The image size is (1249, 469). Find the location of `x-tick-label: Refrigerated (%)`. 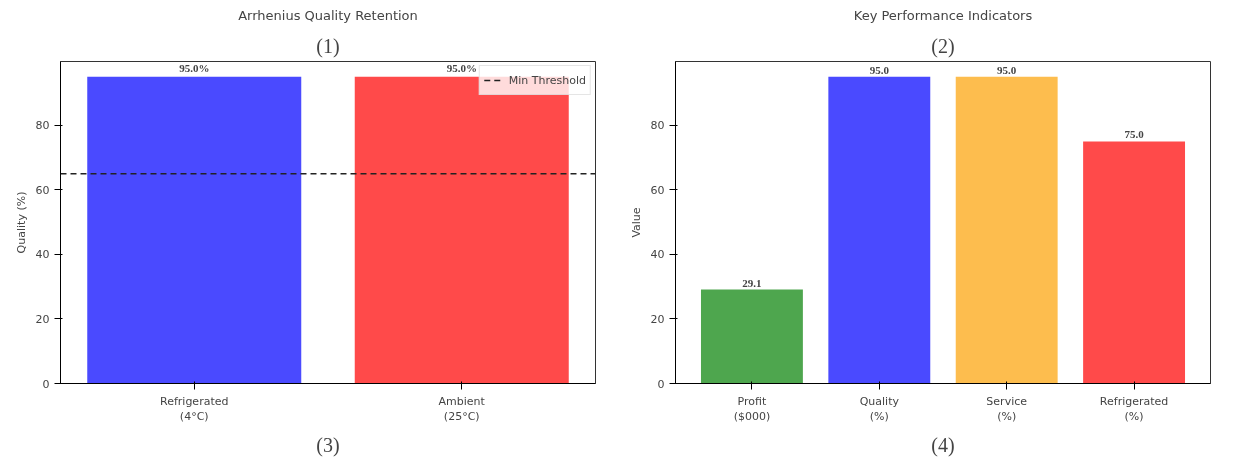

x-tick-label: Refrigerated (%) is located at coordinates (1134, 409).